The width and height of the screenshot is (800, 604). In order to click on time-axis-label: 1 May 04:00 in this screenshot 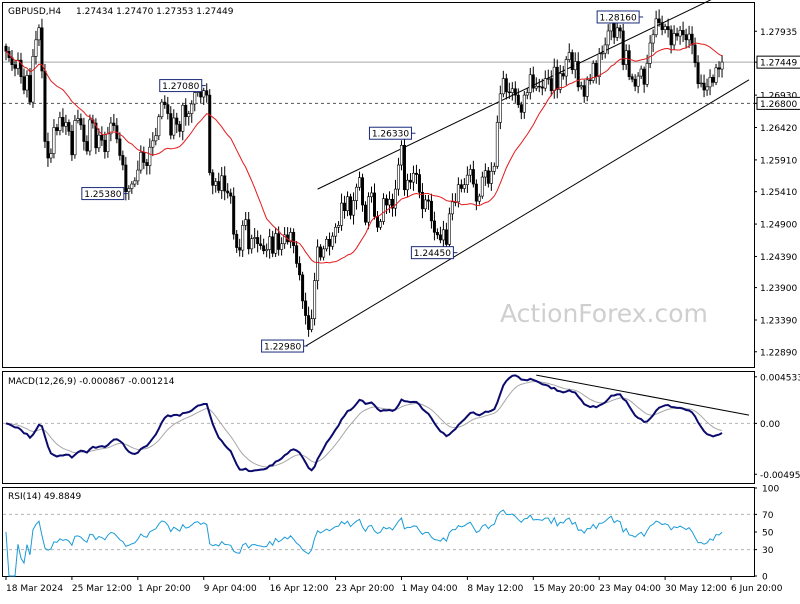, I will do `click(429, 589)`.